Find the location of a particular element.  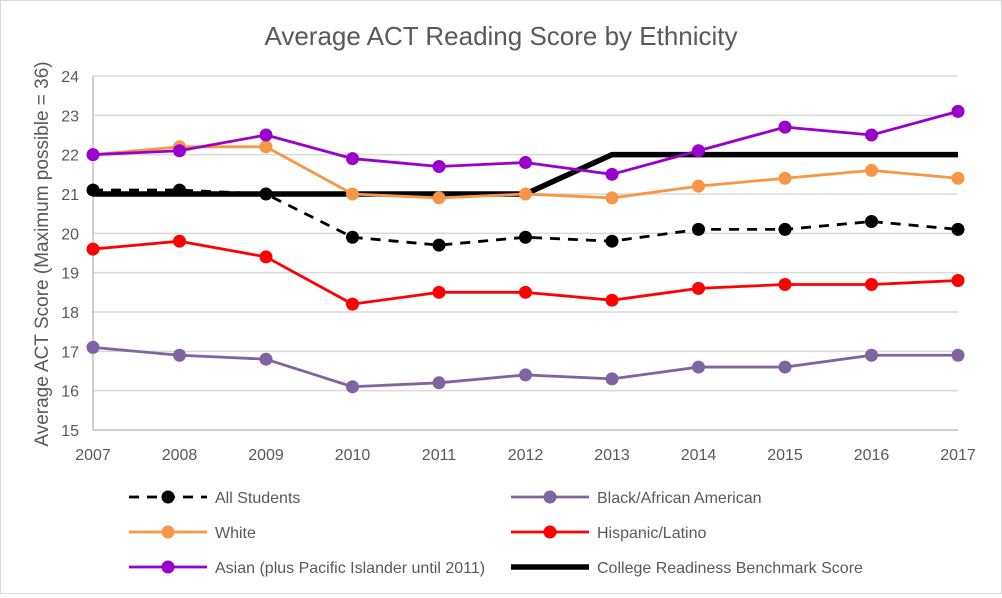

legend-item: Hispanic/Latino is located at coordinates (609, 533).